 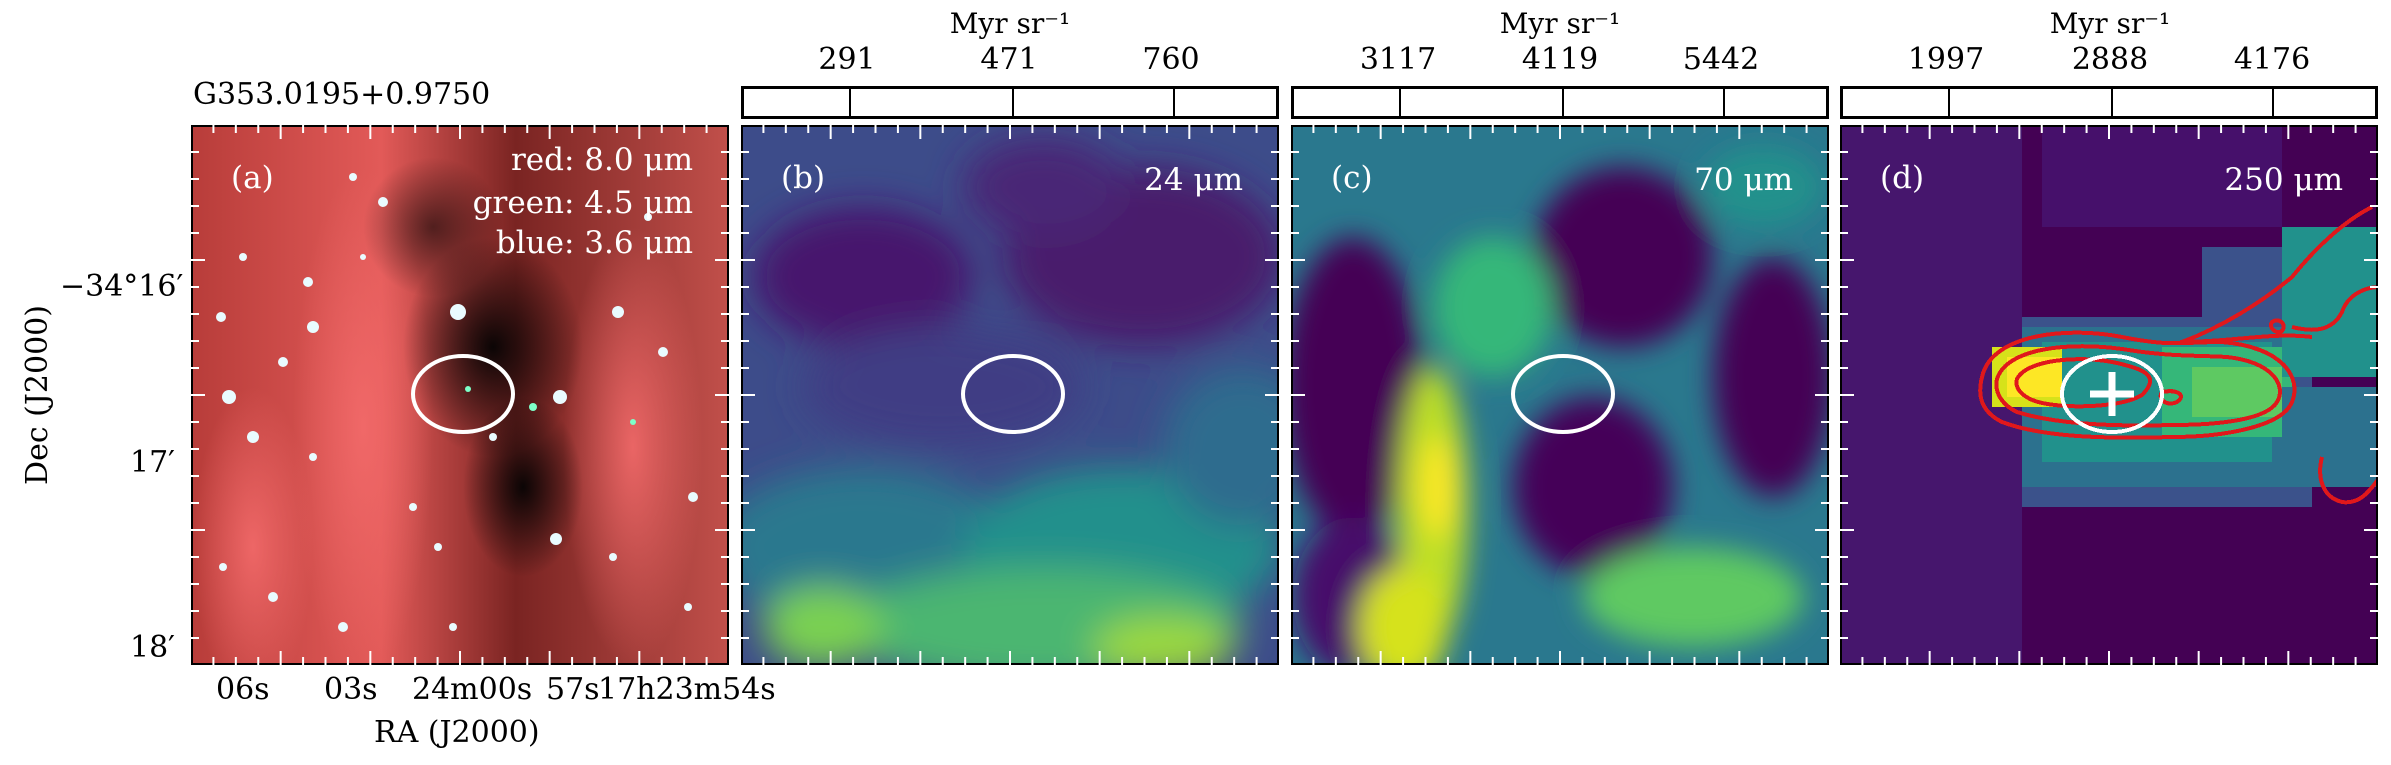 I want to click on panel-a-legend-green: green: 4.5 μm, so click(x=582, y=203).